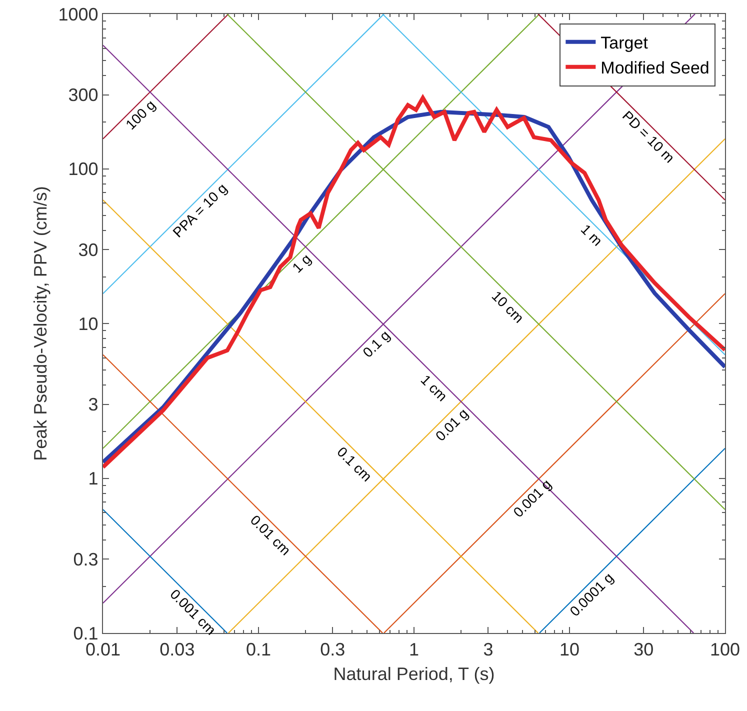 This screenshot has width=747, height=711. What do you see at coordinates (93, 478) in the screenshot?
I see `y-tick-label: 1` at bounding box center [93, 478].